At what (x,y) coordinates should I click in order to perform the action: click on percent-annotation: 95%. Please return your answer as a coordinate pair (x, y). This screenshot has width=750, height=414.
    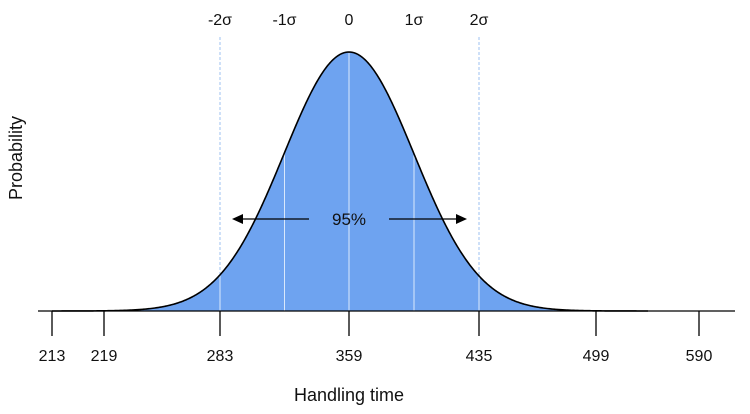
    Looking at the image, I should click on (349, 219).